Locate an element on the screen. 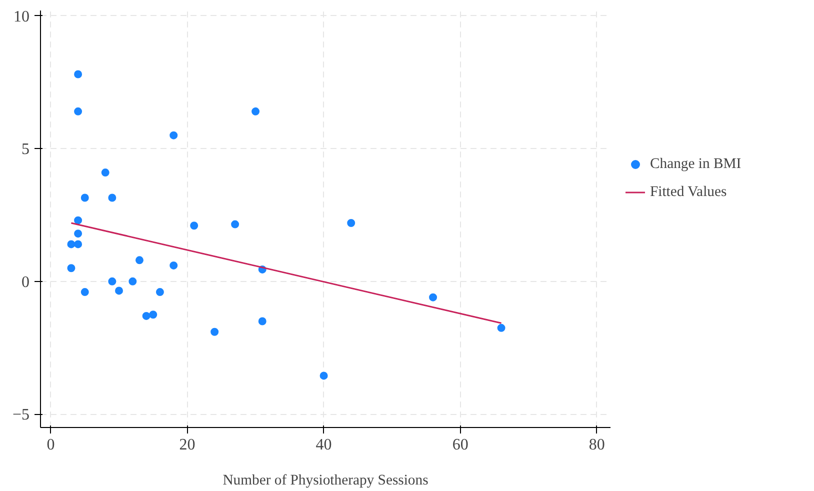 This screenshot has height=491, width=814. x-tick-label: 60 is located at coordinates (460, 445).